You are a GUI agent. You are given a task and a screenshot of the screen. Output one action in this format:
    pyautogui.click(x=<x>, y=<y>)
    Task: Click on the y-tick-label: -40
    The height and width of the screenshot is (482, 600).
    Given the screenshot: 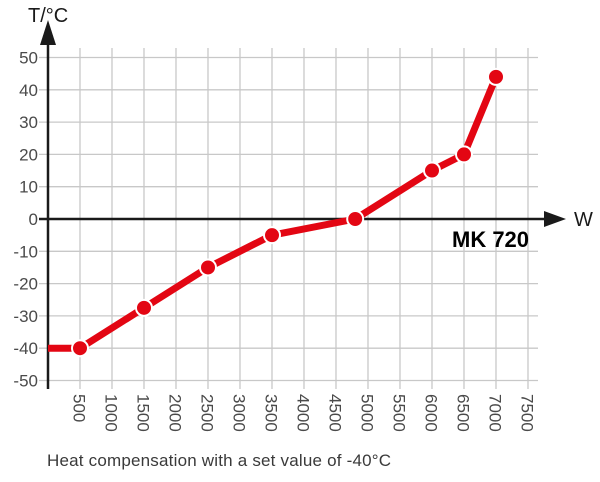 What is the action you would take?
    pyautogui.click(x=25, y=348)
    